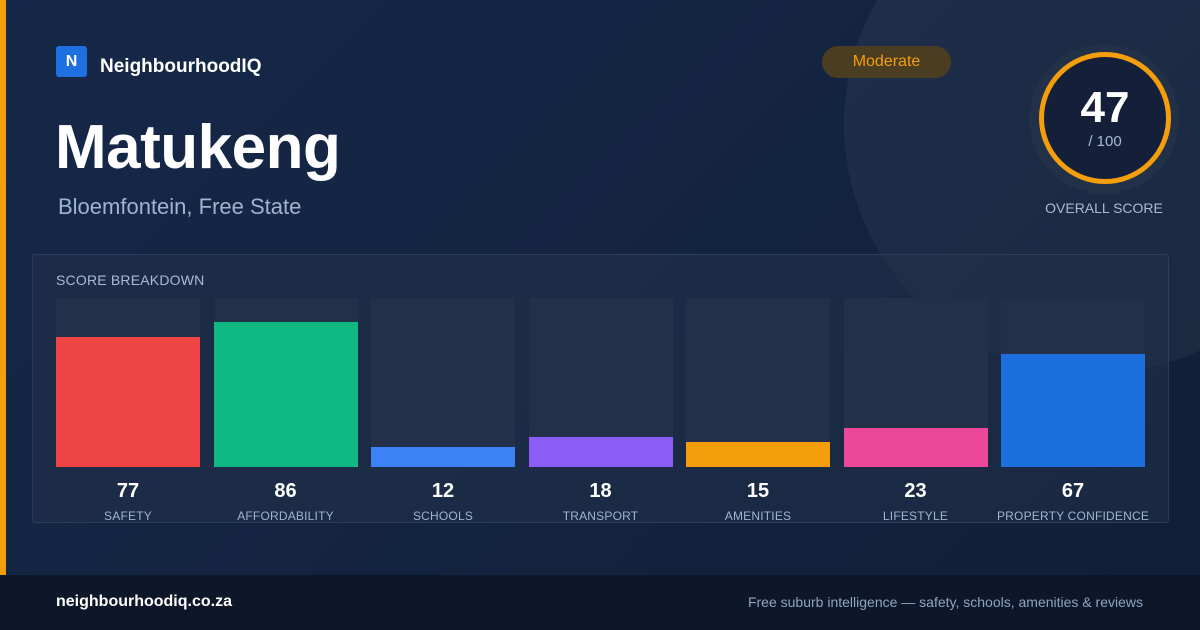 The height and width of the screenshot is (630, 1200). What do you see at coordinates (180, 206) in the screenshot?
I see `suburb-location: Bloemfontein, Free State` at bounding box center [180, 206].